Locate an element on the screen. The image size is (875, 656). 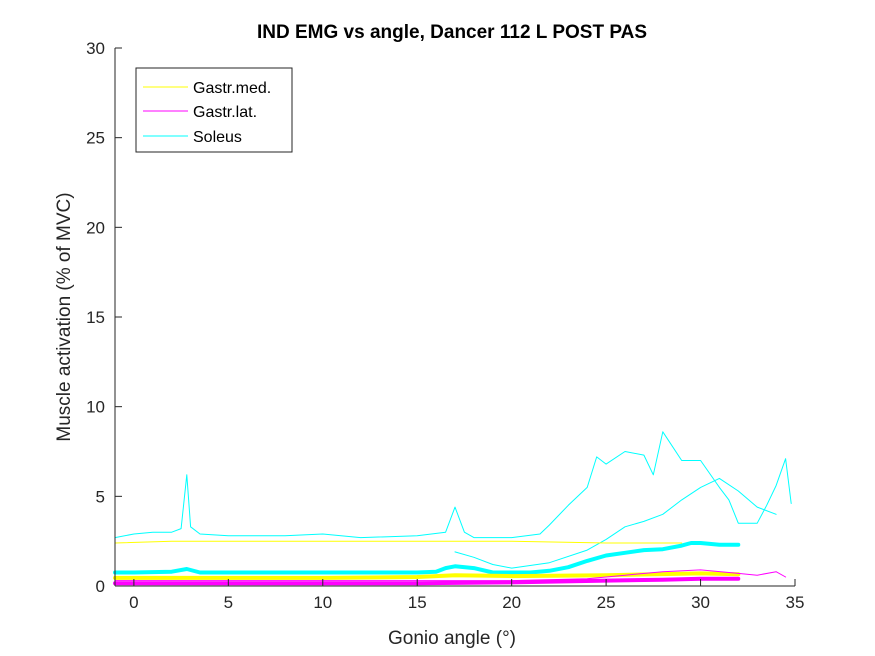
x-tick-label: 30 is located at coordinates (700, 602).